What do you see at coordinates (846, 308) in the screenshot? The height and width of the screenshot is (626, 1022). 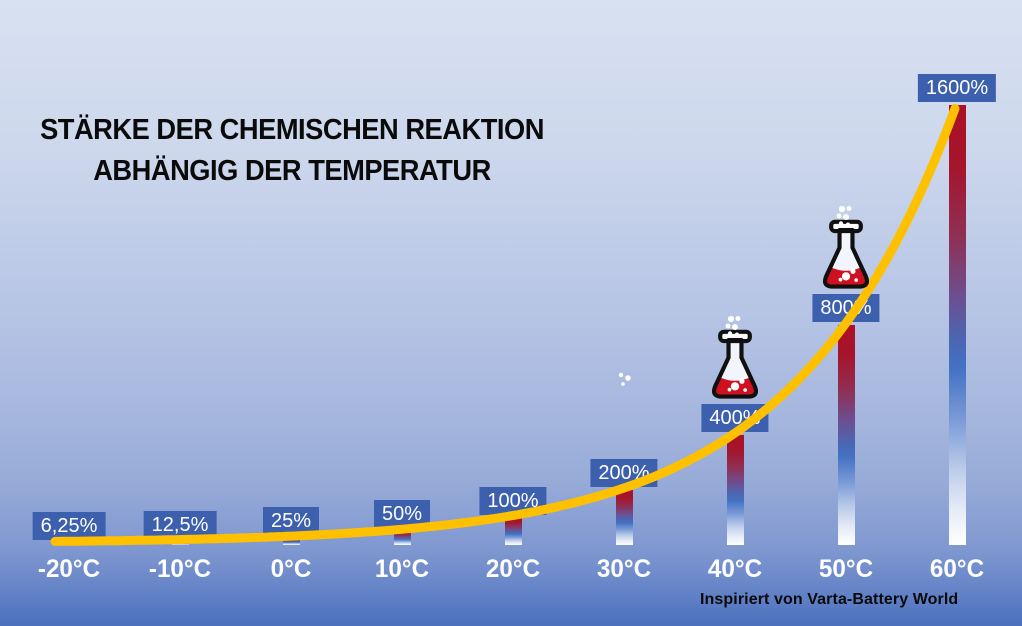 I see `value-label: 800%` at bounding box center [846, 308].